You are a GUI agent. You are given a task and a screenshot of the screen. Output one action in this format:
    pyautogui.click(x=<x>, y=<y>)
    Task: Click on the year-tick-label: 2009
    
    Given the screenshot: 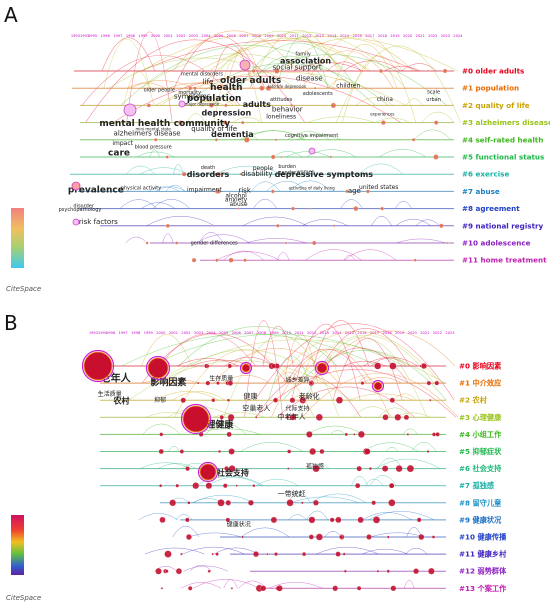 What is the action you would take?
    pyautogui.click(x=269, y=36)
    